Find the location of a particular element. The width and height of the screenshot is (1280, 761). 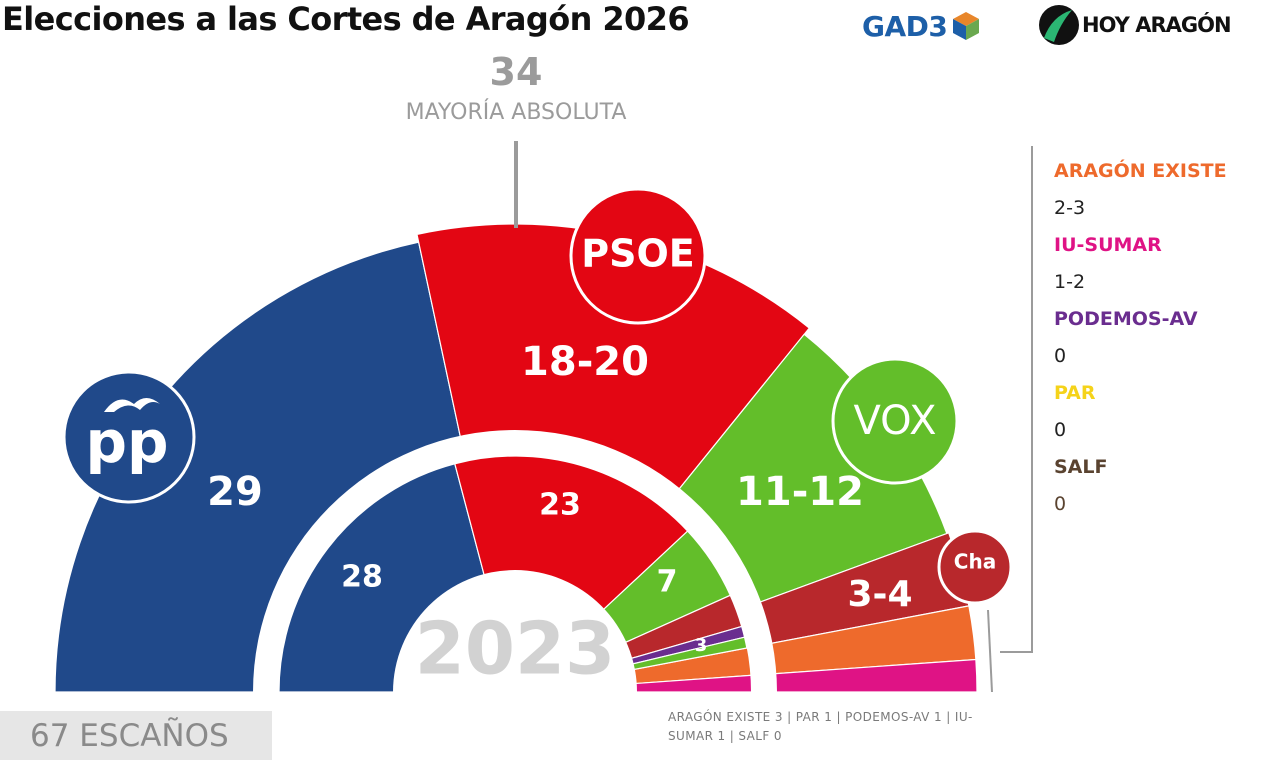

legend-name-par: PAR is located at coordinates (1075, 393).